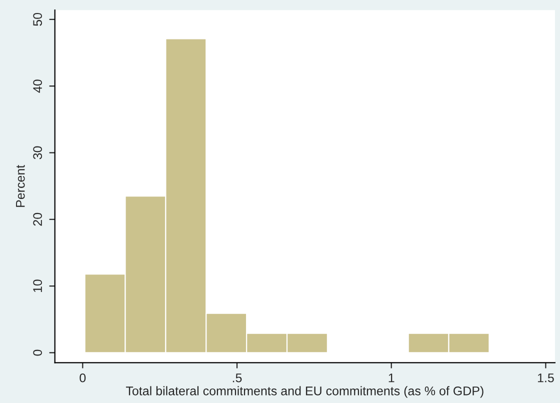 This screenshot has width=560, height=403. What do you see at coordinates (37, 286) in the screenshot?
I see `y-tick-label: 10` at bounding box center [37, 286].